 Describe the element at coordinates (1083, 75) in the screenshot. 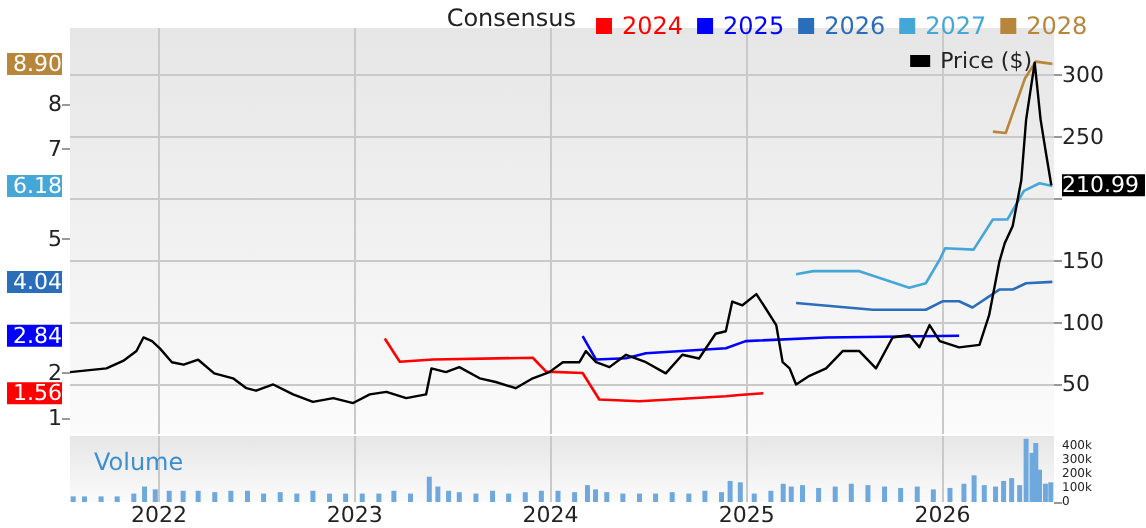

I see `y2-tick-label: 300` at that location.